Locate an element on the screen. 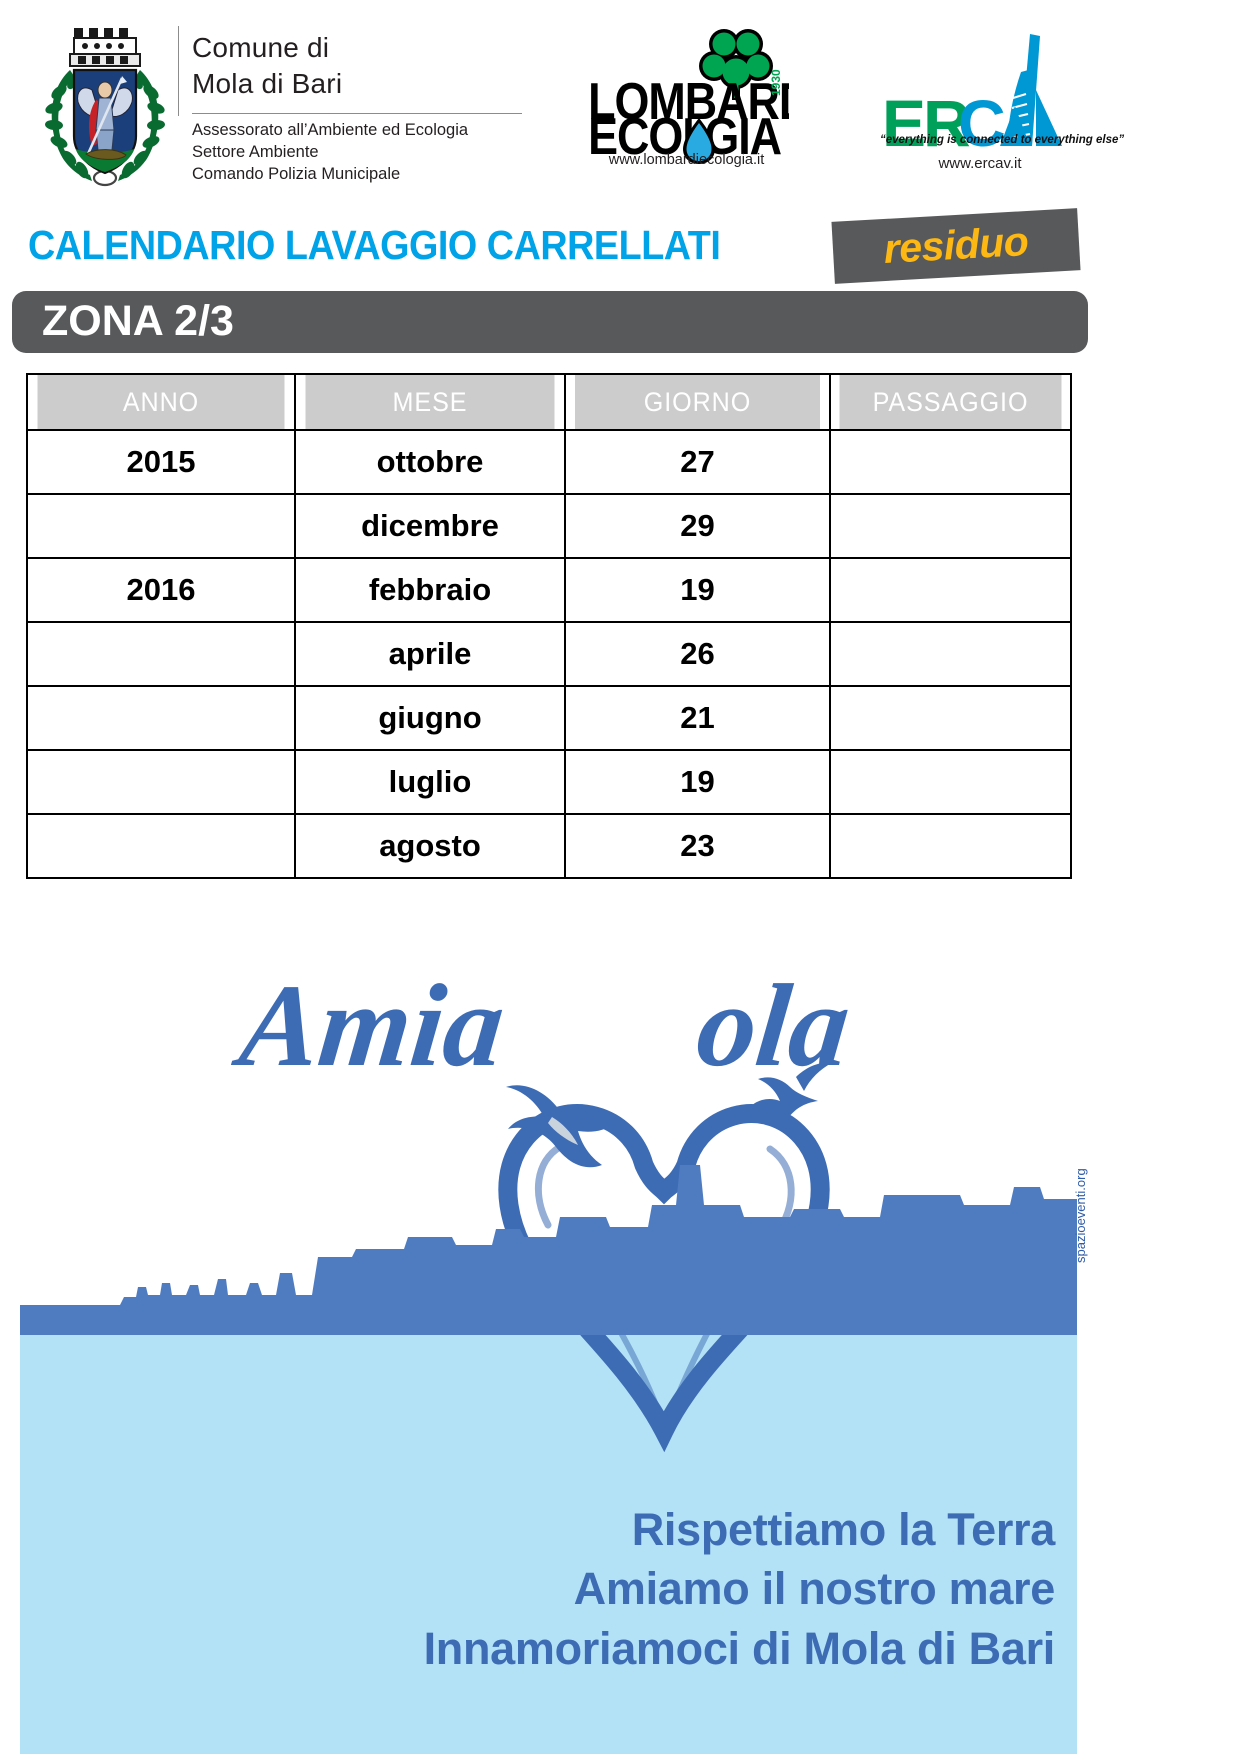 Image resolution: width=1241 pixels, height=1754 pixels. cell-mese: febbraio is located at coordinates (430, 590).